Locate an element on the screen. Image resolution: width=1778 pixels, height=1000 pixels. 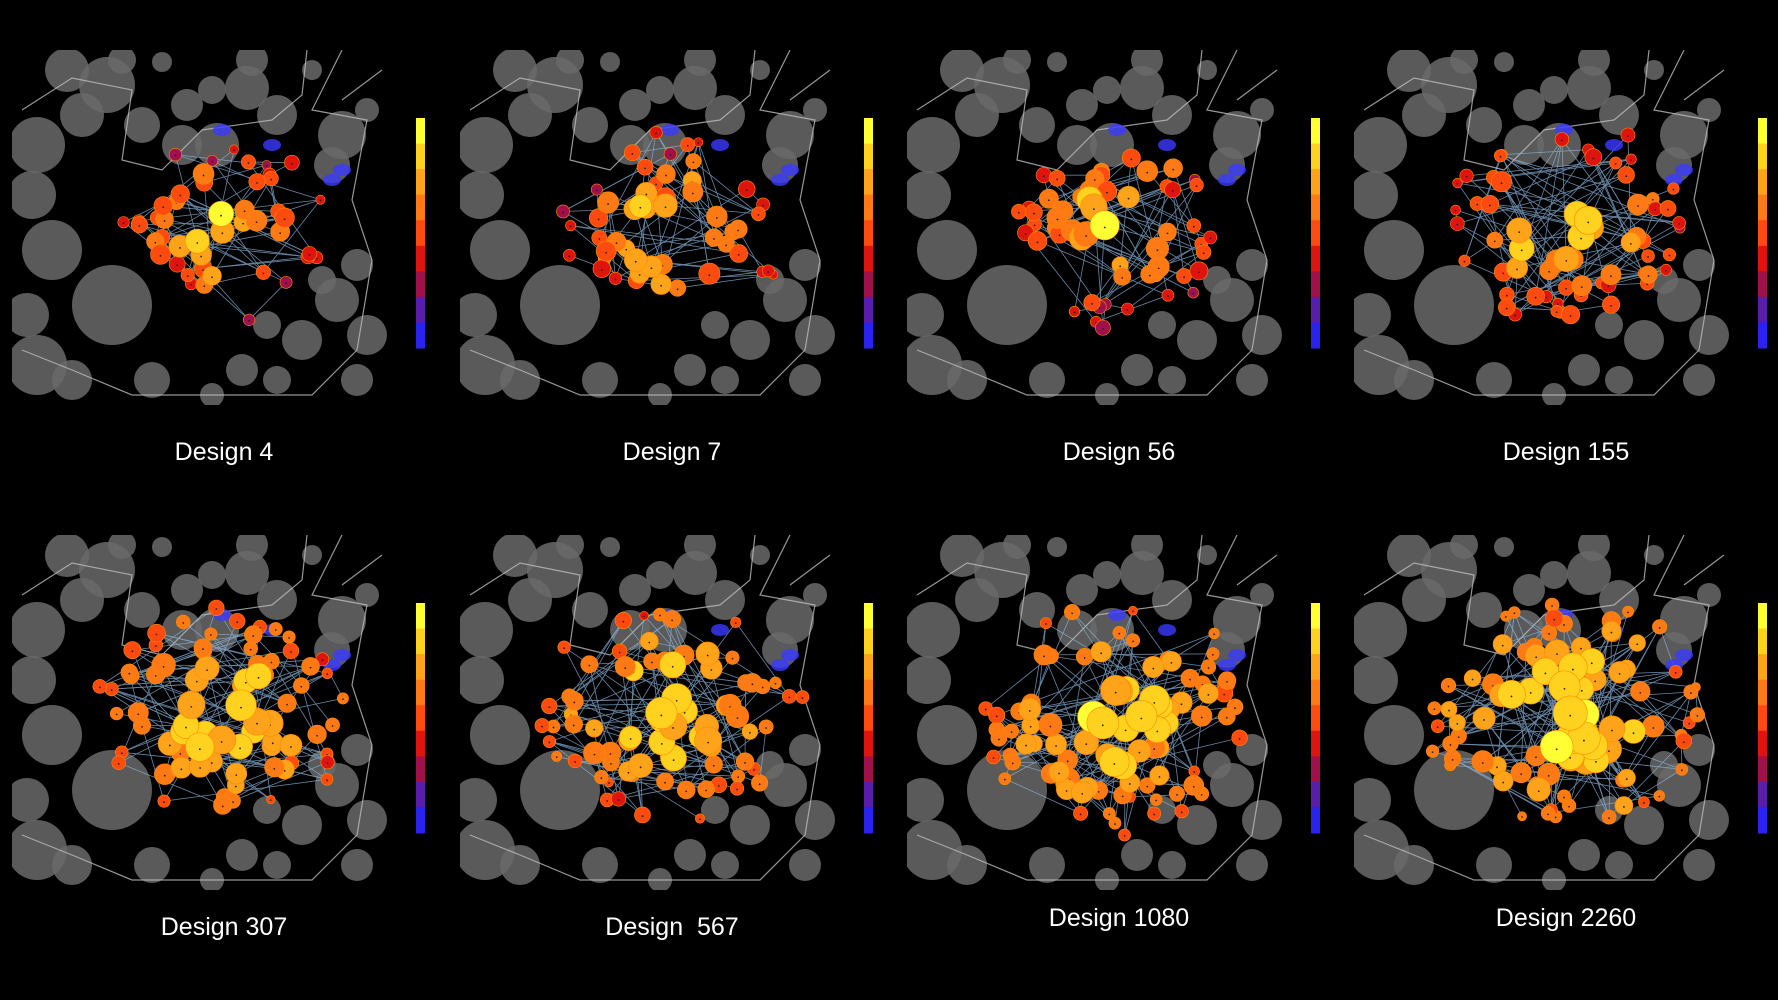
design-panel is located at coordinates (1566, 712).